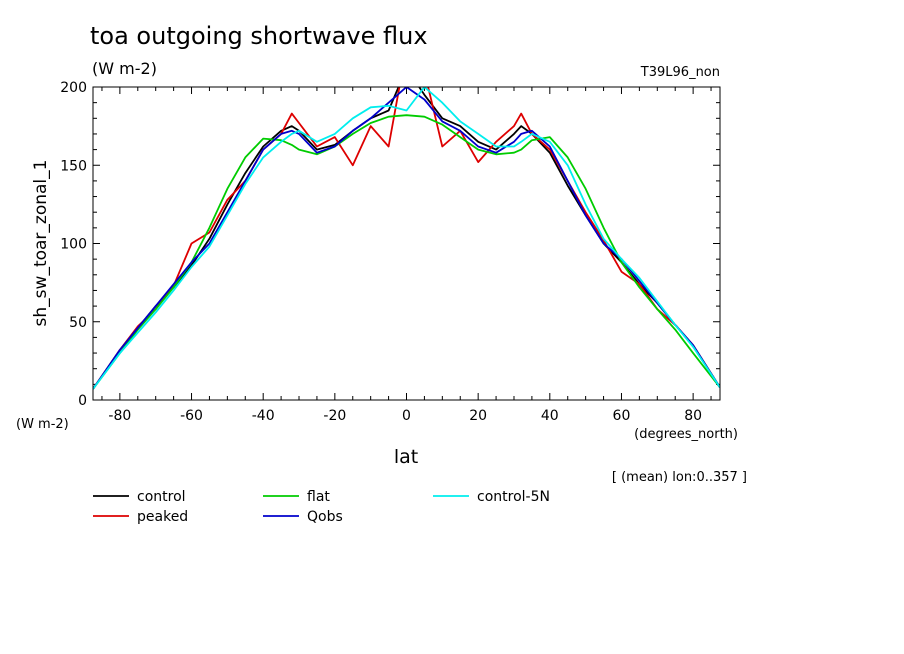  Describe the element at coordinates (162, 517) in the screenshot. I see `legend-label-peaked: peaked` at that location.